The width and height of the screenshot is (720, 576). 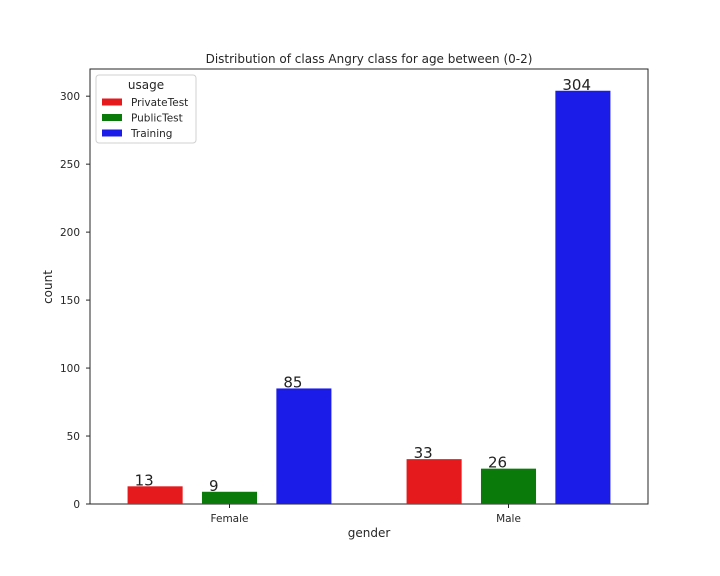 What do you see at coordinates (292, 382) in the screenshot?
I see `bar-value-label: 85` at bounding box center [292, 382].